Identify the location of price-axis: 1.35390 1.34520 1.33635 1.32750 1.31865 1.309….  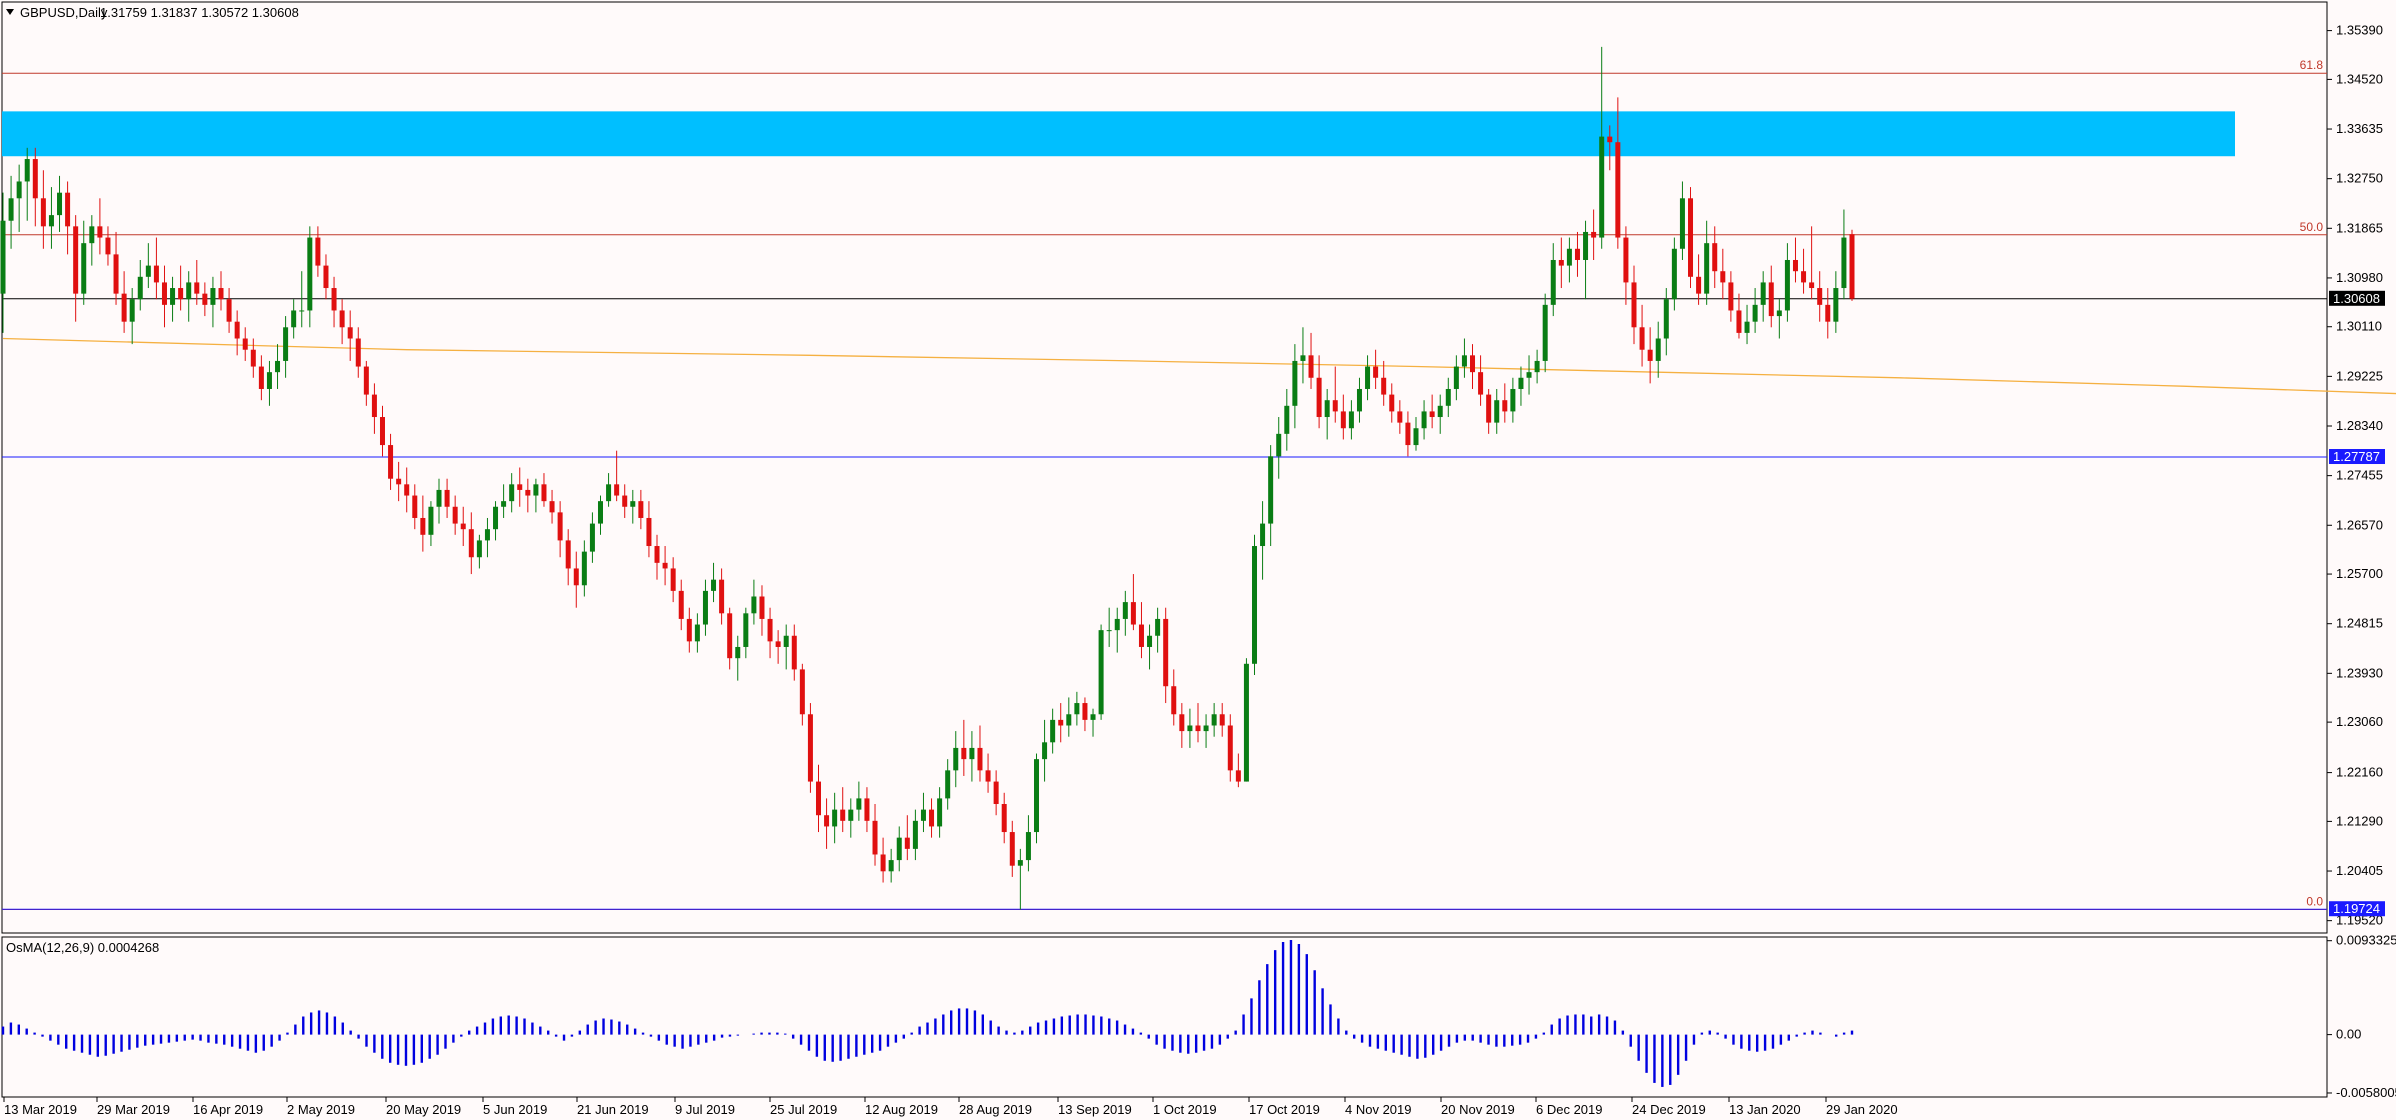
(2355, 475).